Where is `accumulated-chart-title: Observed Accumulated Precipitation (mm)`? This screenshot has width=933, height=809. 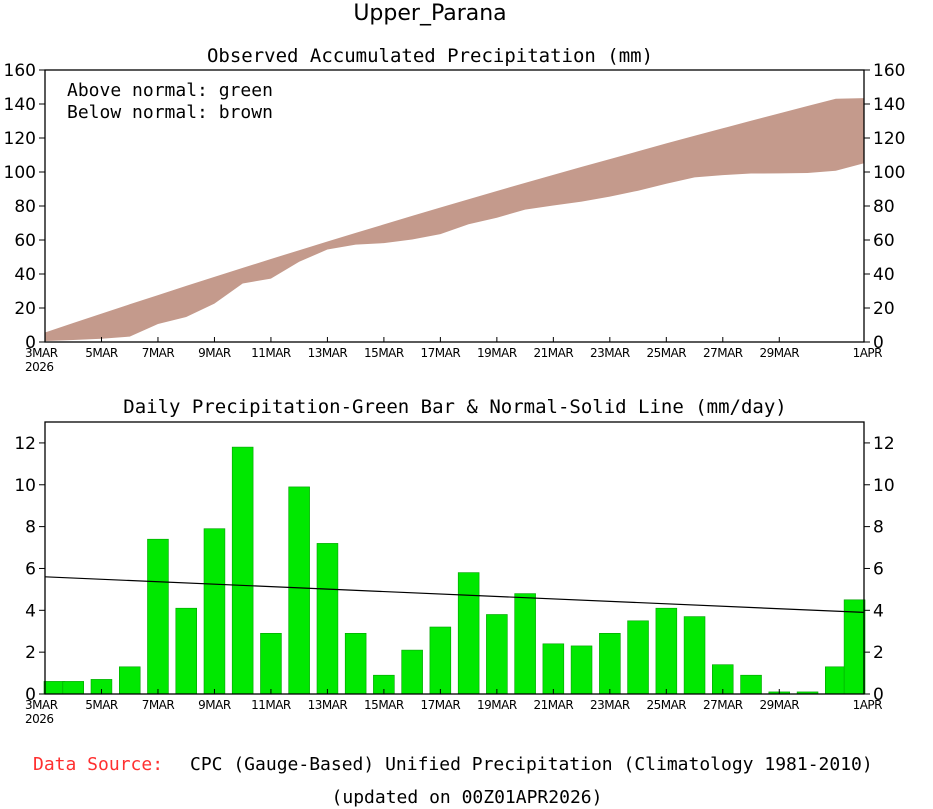
accumulated-chart-title: Observed Accumulated Precipitation (mm) is located at coordinates (430, 56).